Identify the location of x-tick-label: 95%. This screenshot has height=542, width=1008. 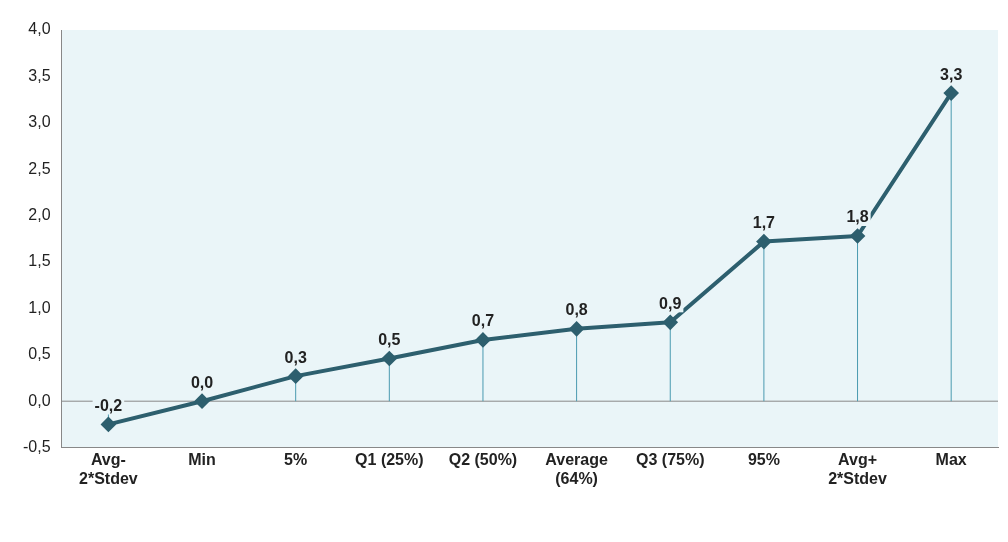
(763, 459).